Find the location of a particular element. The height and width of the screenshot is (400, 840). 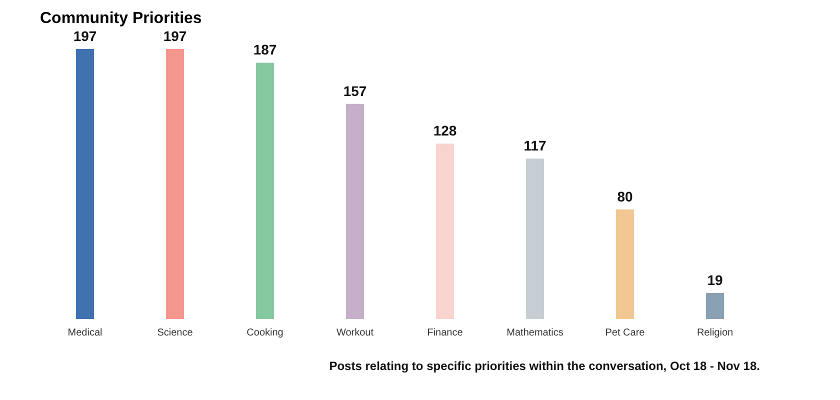

x-tick-label: Mathematics is located at coordinates (535, 333).